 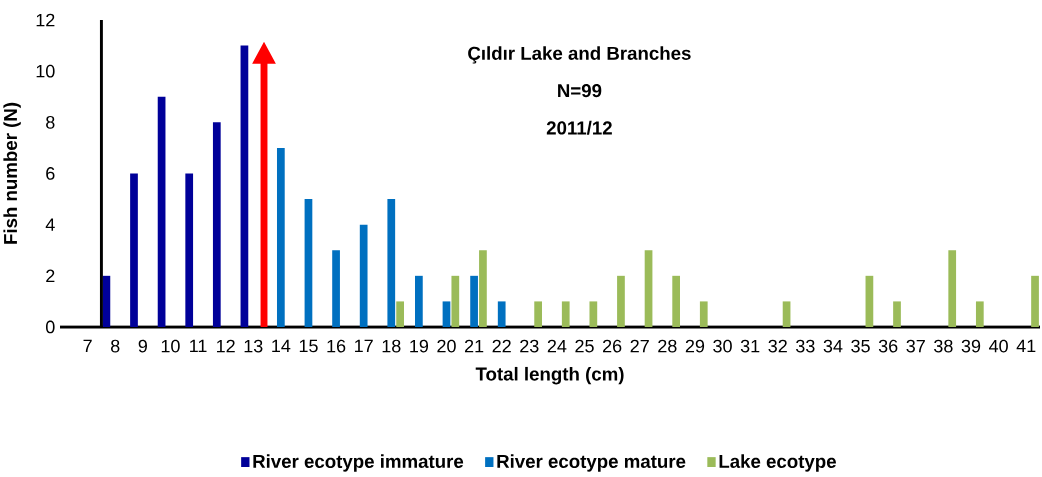 I want to click on y-tick-label: 0, so click(x=50, y=327).